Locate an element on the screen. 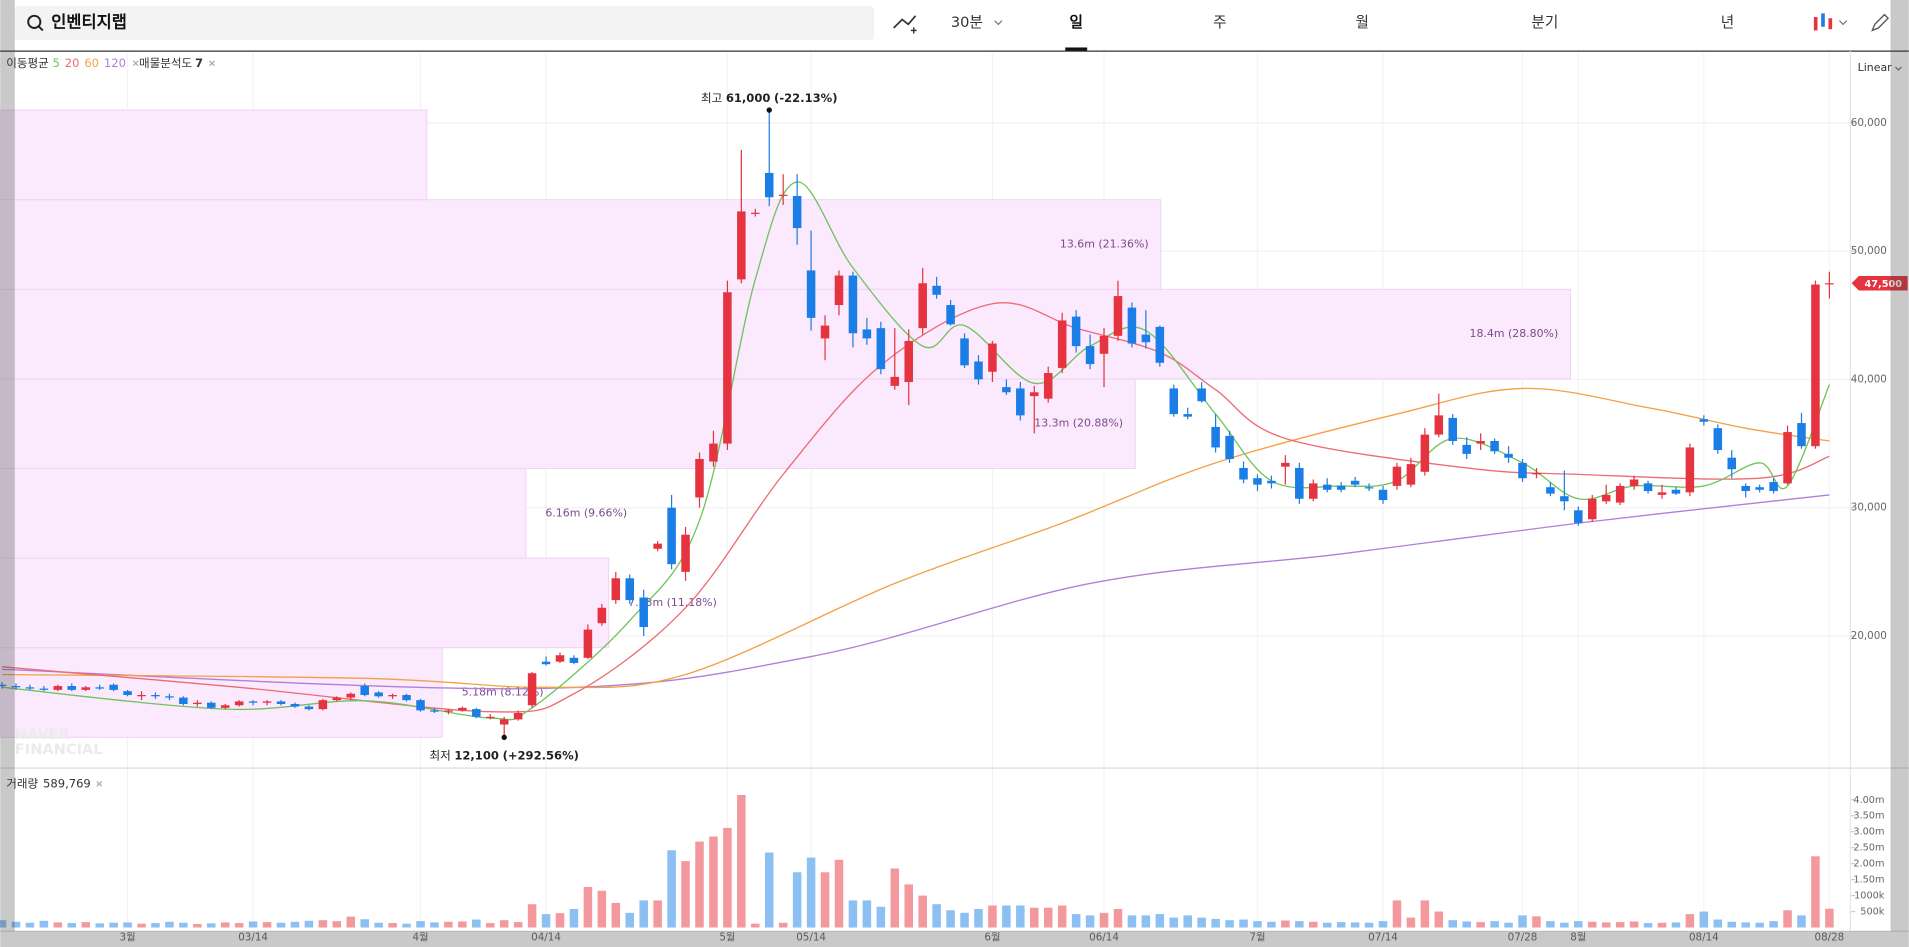 The height and width of the screenshot is (947, 1909). y-tick-label: 20,000 is located at coordinates (1869, 636).